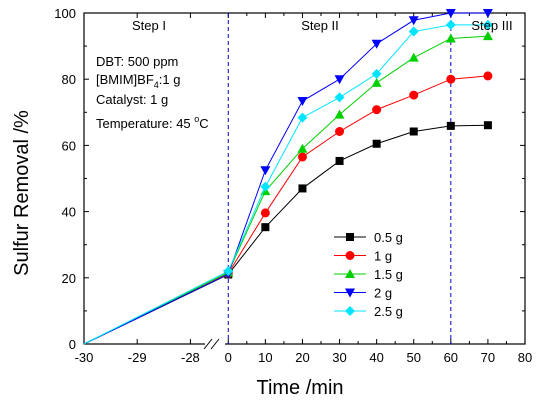  What do you see at coordinates (65, 13) in the screenshot?
I see `y-tick-label: 100` at bounding box center [65, 13].